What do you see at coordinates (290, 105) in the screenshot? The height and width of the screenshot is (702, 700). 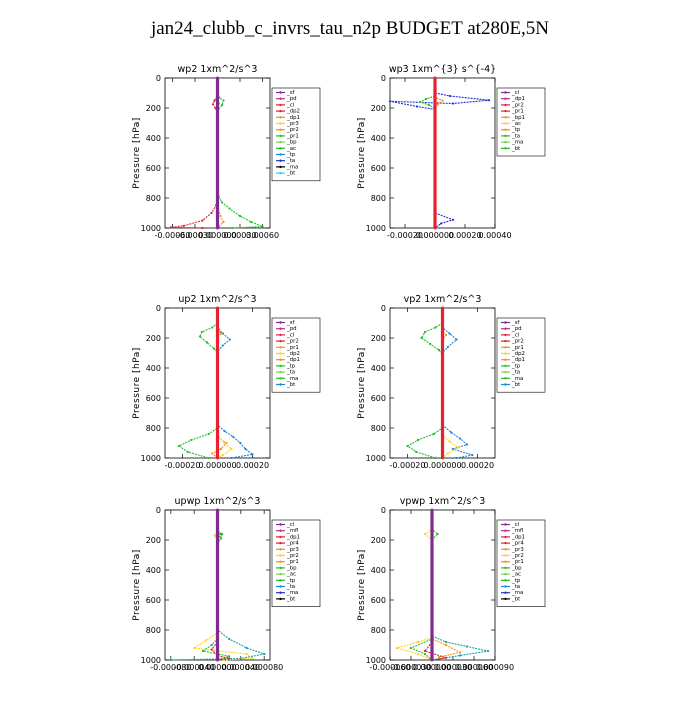 I see `legend-entry: _cl` at bounding box center [290, 105].